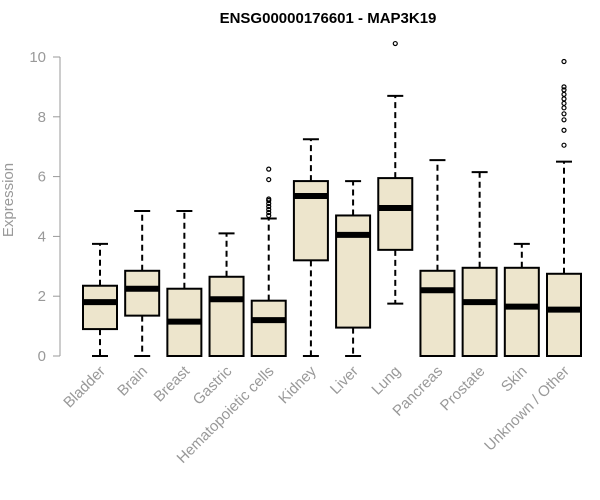  I want to click on box-breast, so click(184, 283).